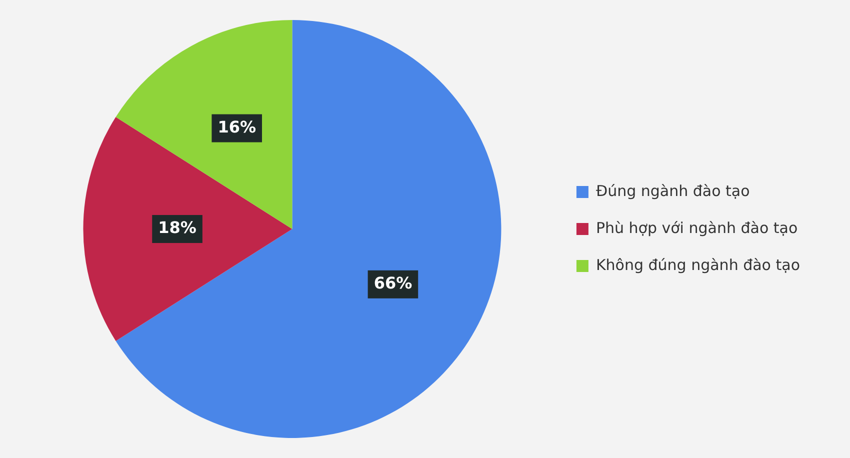 This screenshot has width=850, height=458. I want to click on legend-label: Không đúng ngành đào tạo, so click(698, 265).